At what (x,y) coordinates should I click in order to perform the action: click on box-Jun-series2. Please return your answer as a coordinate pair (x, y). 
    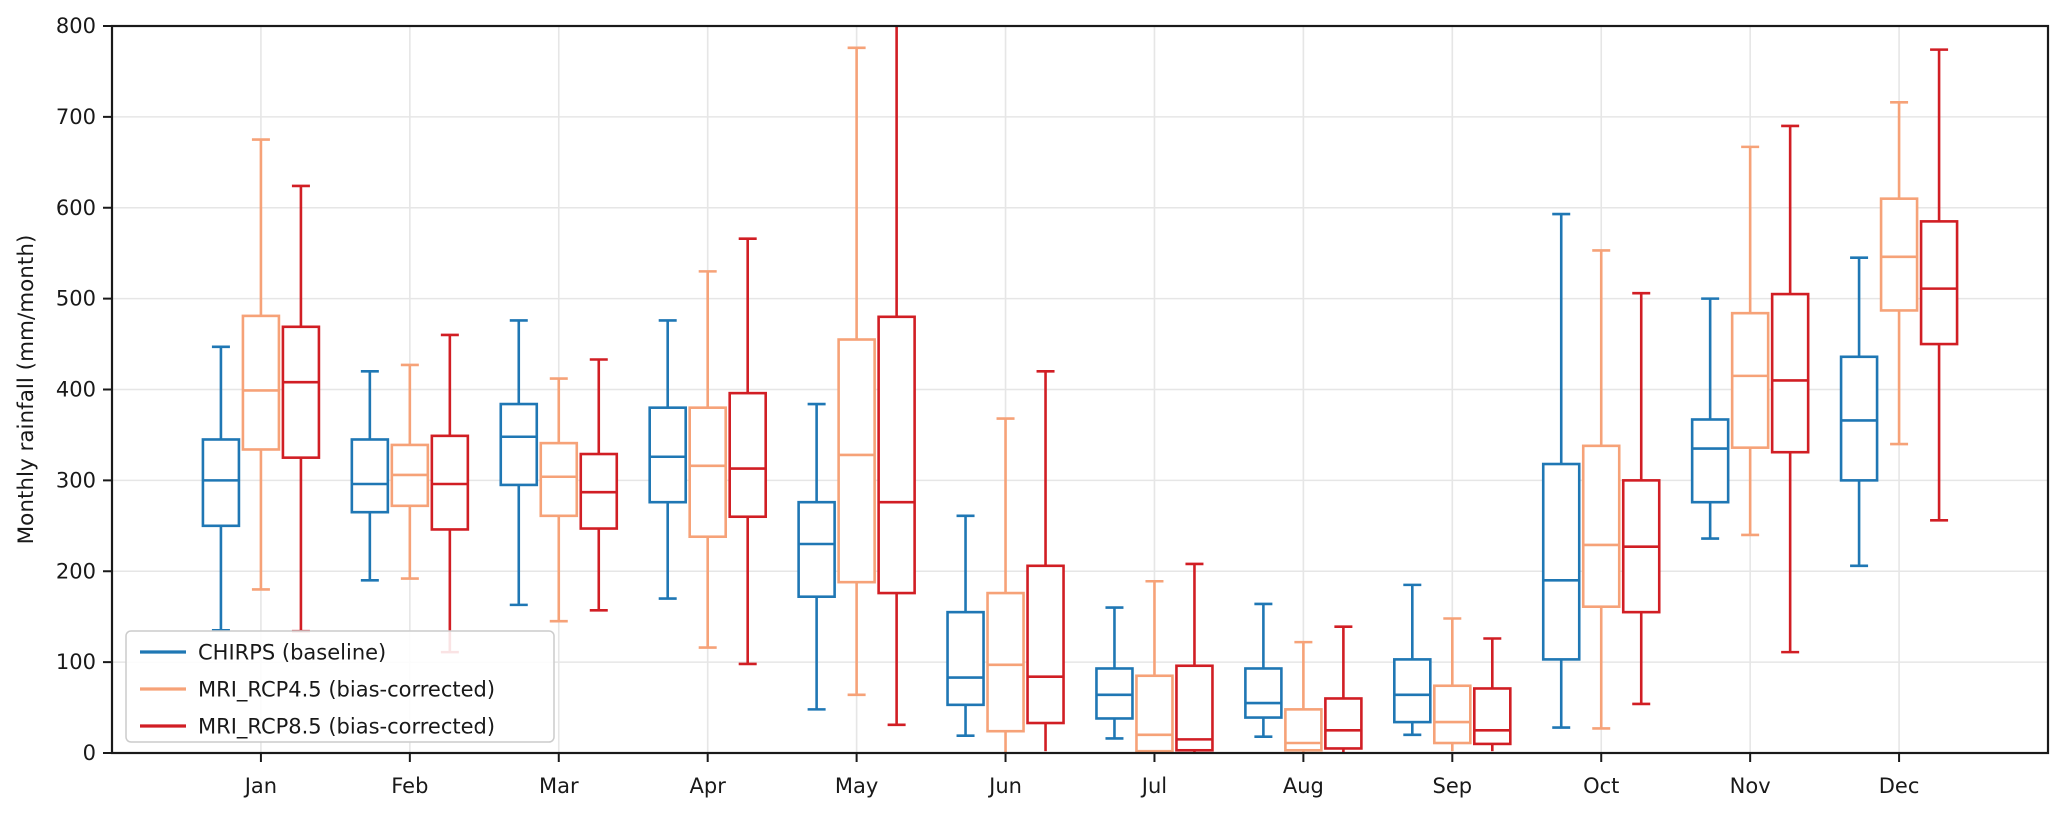
    Looking at the image, I should click on (1005, 585).